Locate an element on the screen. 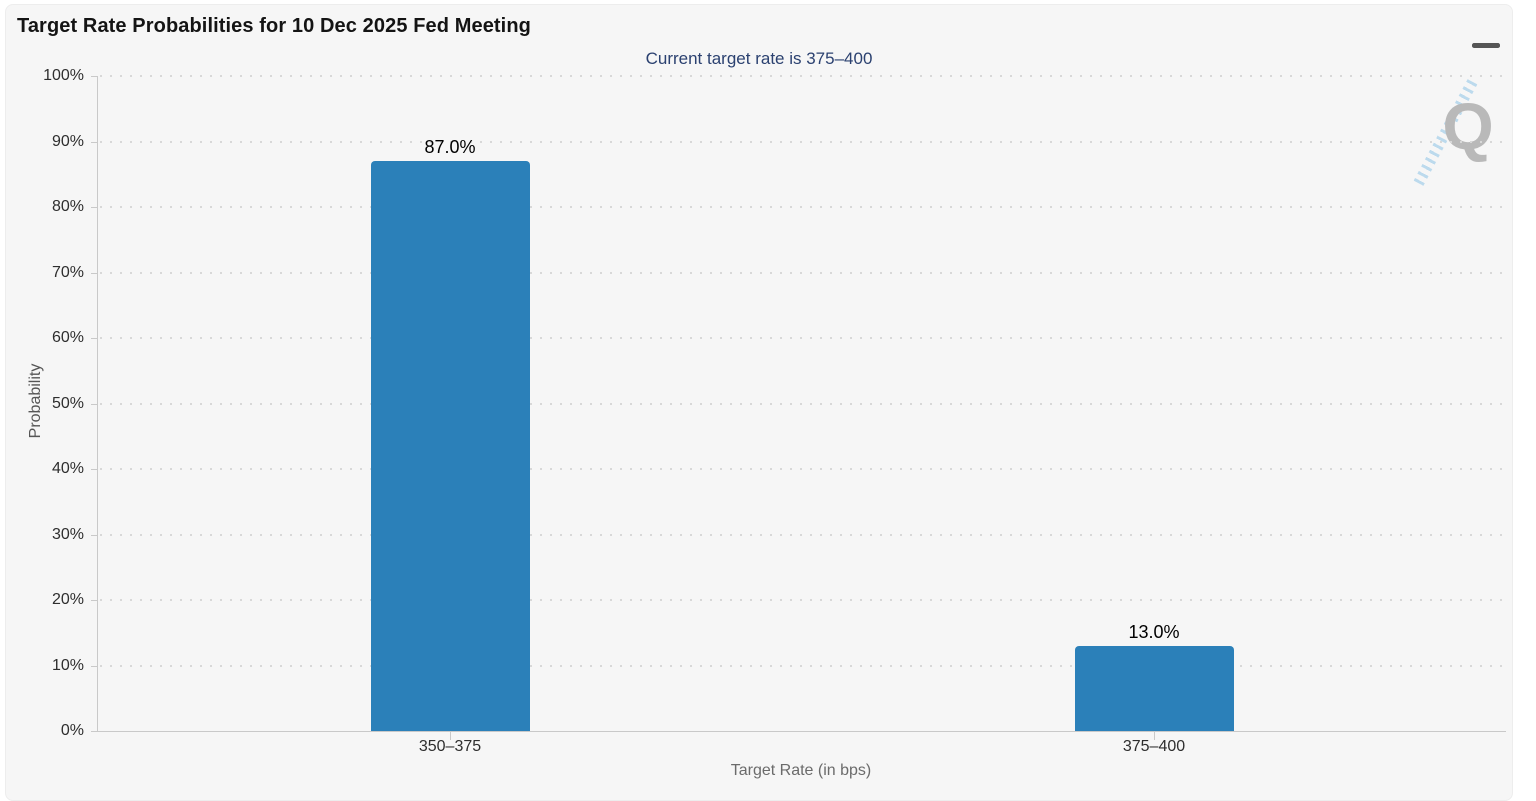 This screenshot has width=1536, height=801. bar-value-label: 13.0% is located at coordinates (1154, 631).